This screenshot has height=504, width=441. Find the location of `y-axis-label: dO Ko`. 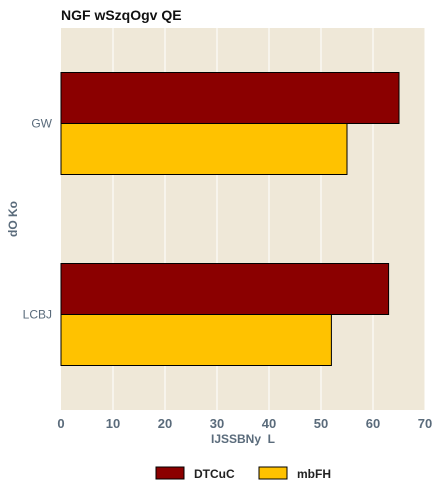

y-axis-label: dO Ko is located at coordinates (13, 219).